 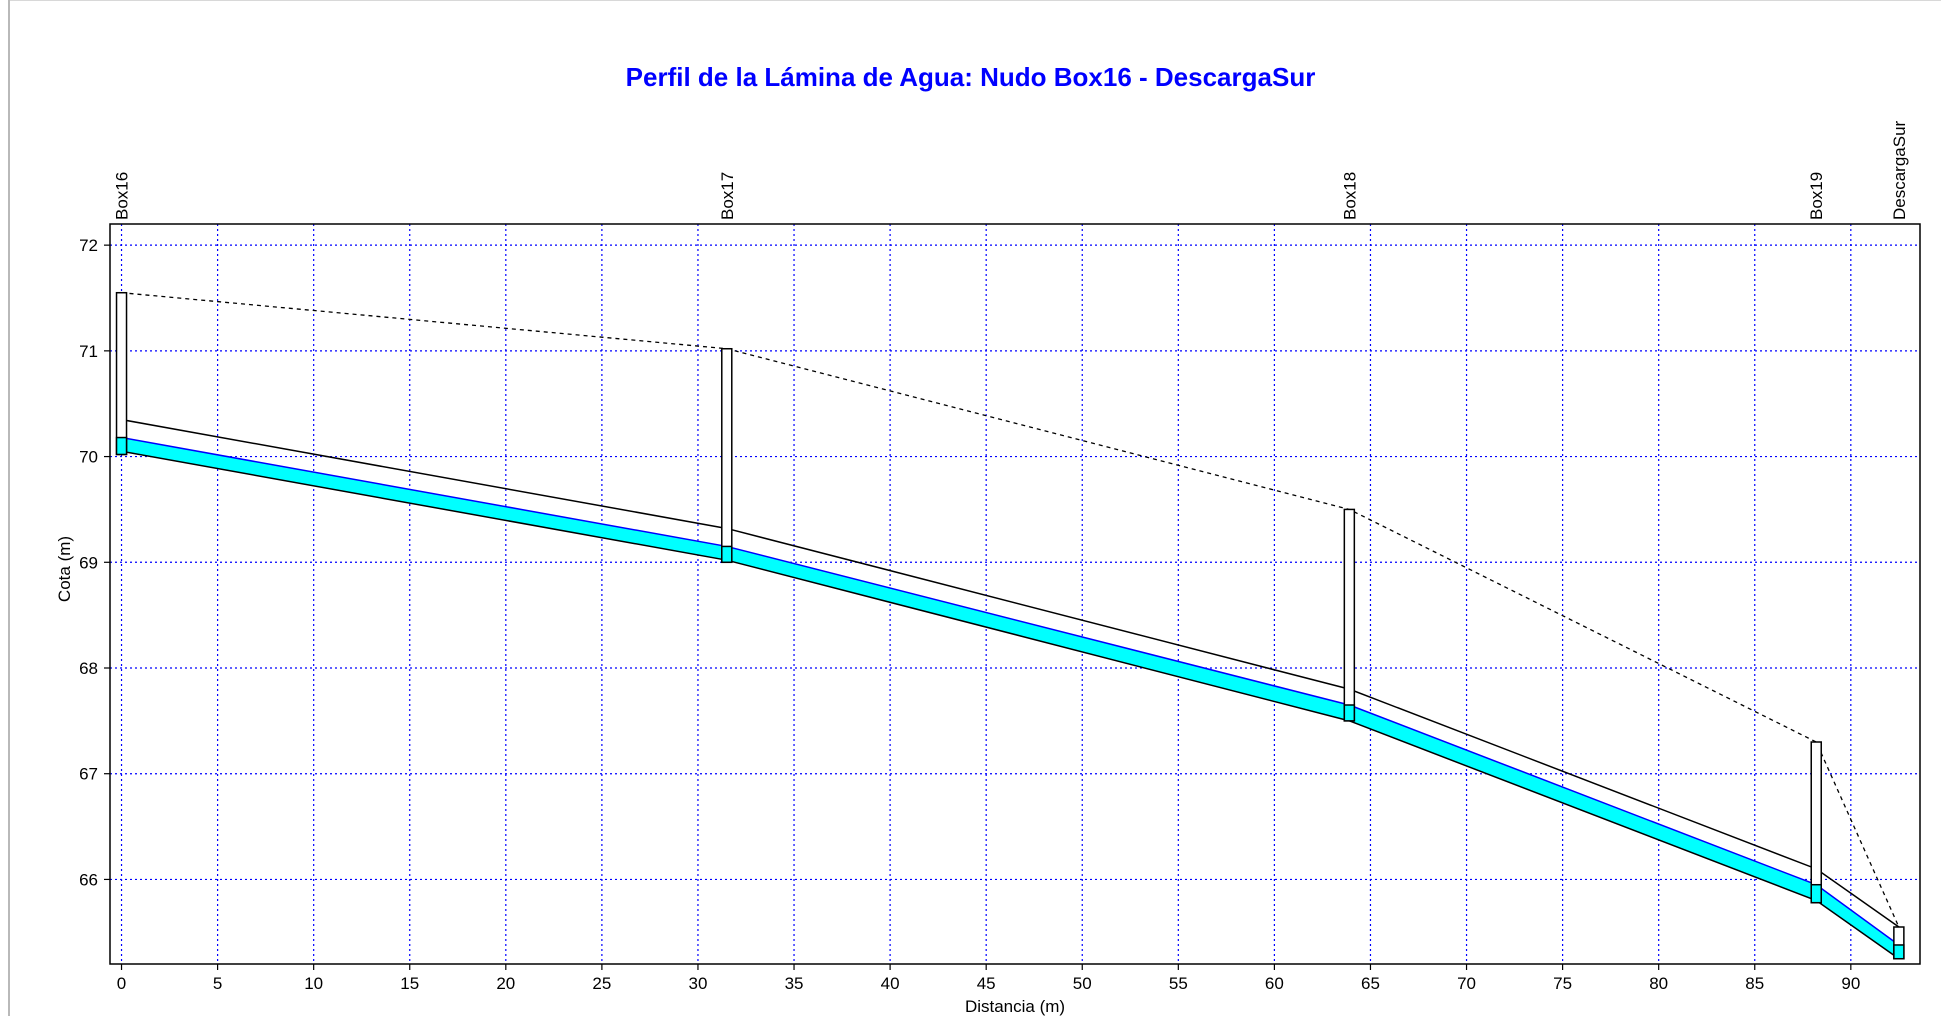 What do you see at coordinates (975, 0) in the screenshot?
I see `window-top-border` at bounding box center [975, 0].